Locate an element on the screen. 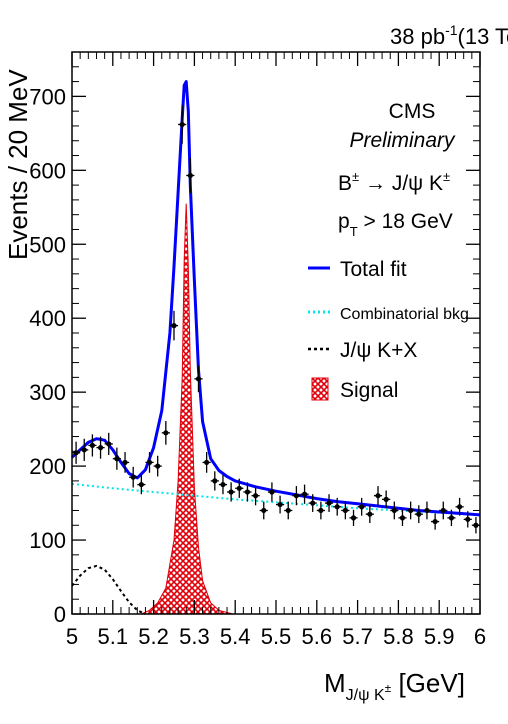 The height and width of the screenshot is (724, 508). x-axis-title-main: M is located at coordinates (335, 683).